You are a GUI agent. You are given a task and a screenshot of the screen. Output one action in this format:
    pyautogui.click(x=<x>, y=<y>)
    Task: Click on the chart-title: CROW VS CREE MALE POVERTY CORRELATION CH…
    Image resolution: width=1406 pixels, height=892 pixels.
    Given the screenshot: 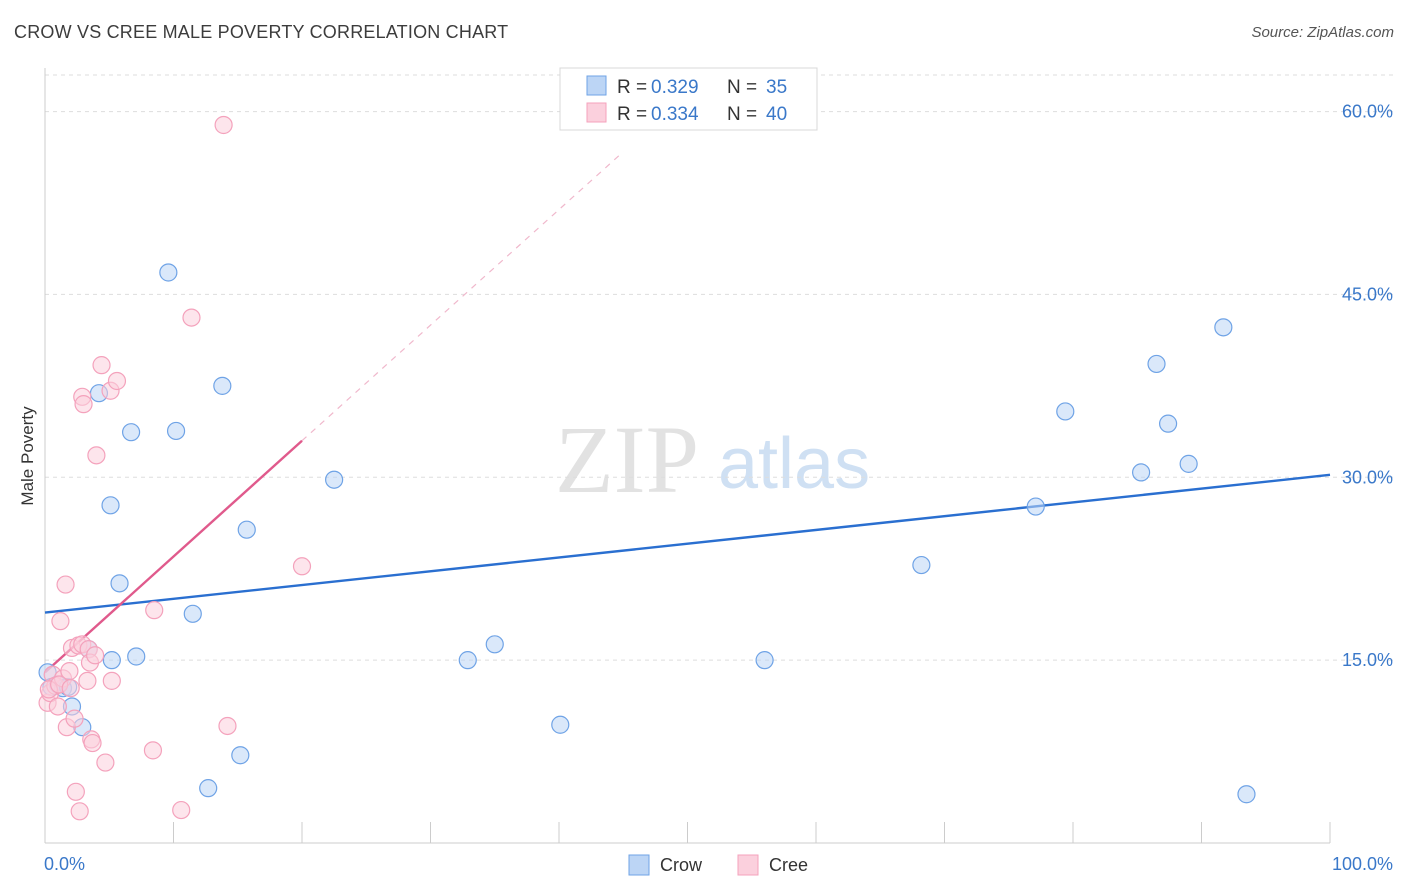 What is the action you would take?
    pyautogui.click(x=261, y=32)
    